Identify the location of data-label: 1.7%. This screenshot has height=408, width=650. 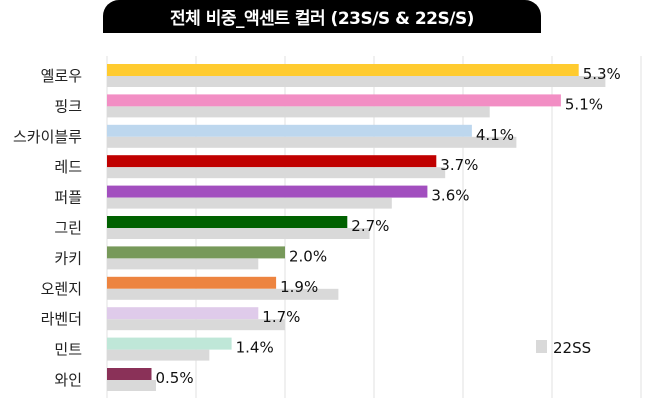
(281, 317).